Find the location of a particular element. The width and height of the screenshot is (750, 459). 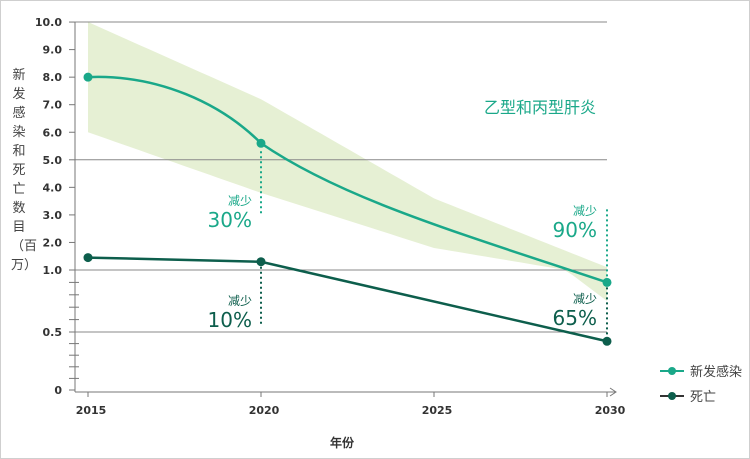

annotation-infections-2020: 减少 30% is located at coordinates (212, 211).